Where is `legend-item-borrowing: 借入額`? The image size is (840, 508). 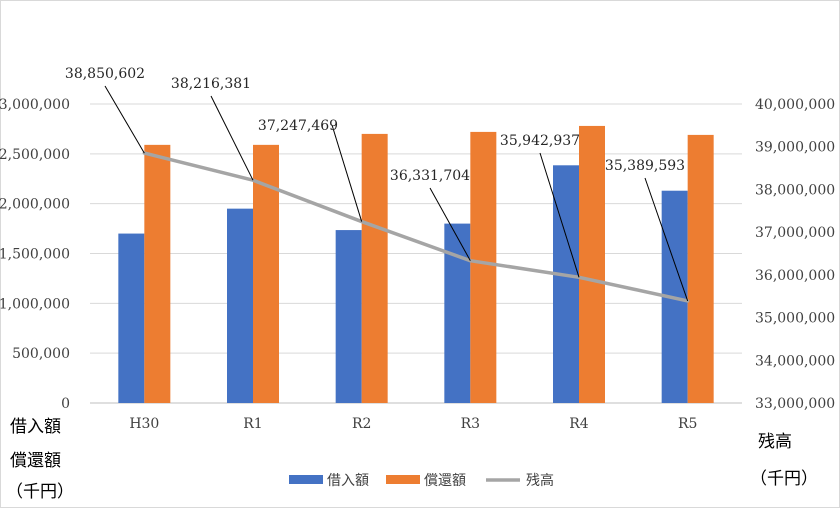
legend-item-borrowing: 借入額 is located at coordinates (329, 481).